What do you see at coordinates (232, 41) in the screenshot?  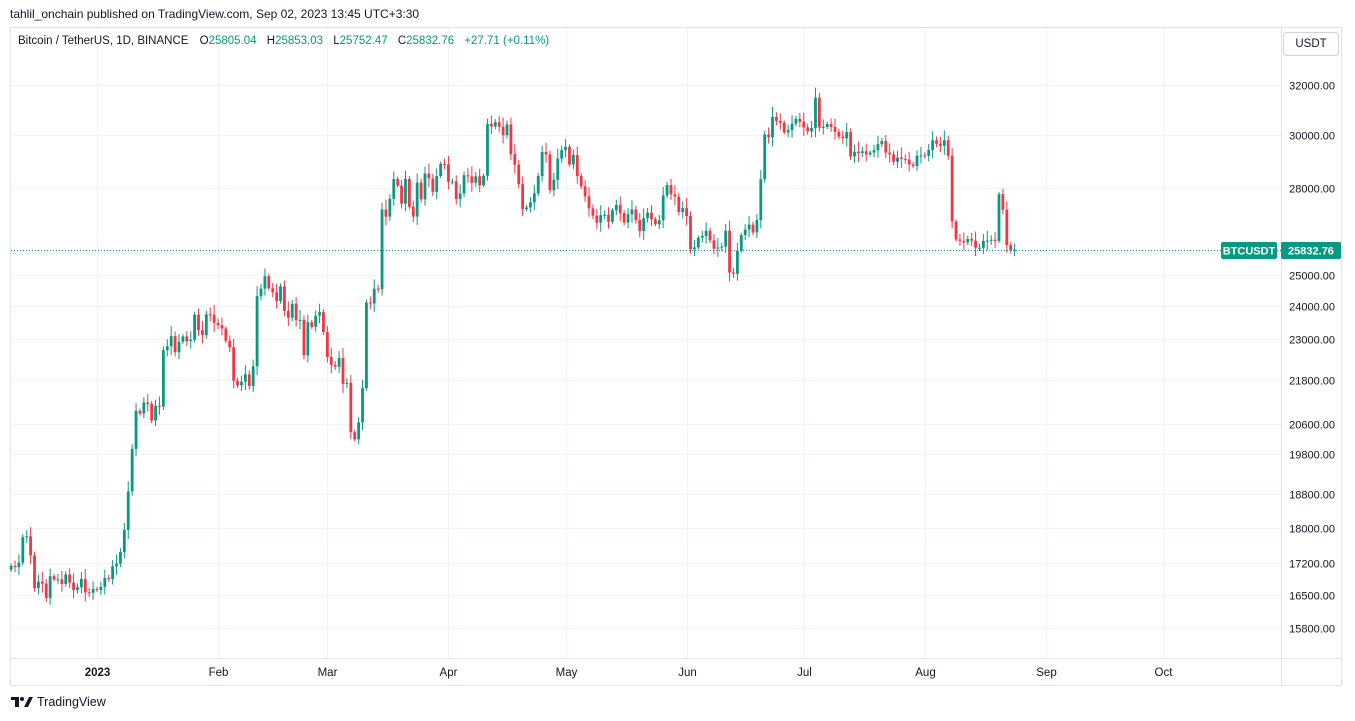 I see `open-value: 25805.04` at bounding box center [232, 41].